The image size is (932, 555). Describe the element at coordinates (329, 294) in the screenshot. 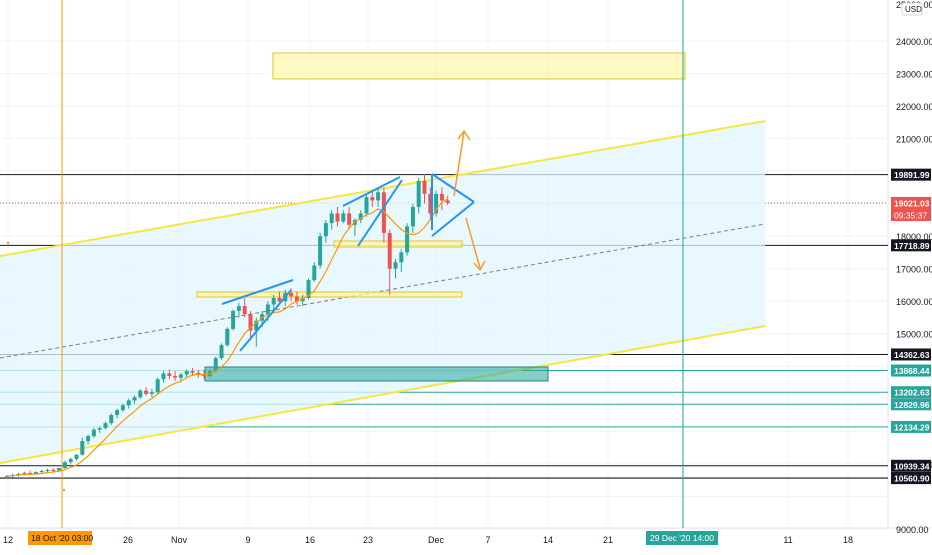

I see `breakout-zone` at that location.